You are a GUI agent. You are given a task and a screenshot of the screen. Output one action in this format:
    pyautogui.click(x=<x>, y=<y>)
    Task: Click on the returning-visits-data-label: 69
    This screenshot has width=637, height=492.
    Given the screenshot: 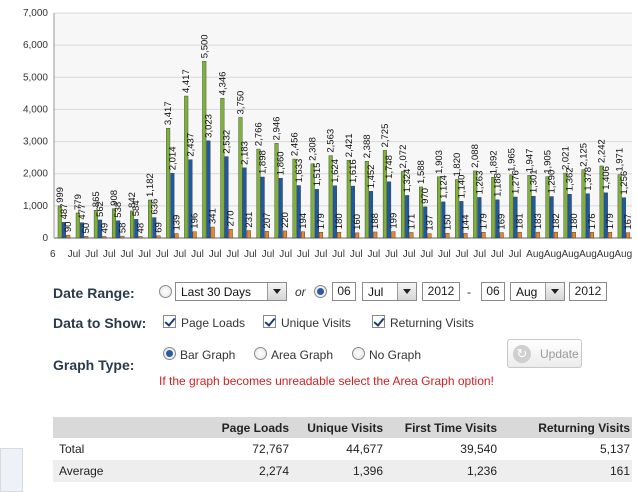 What is the action you would take?
    pyautogui.click(x=158, y=227)
    